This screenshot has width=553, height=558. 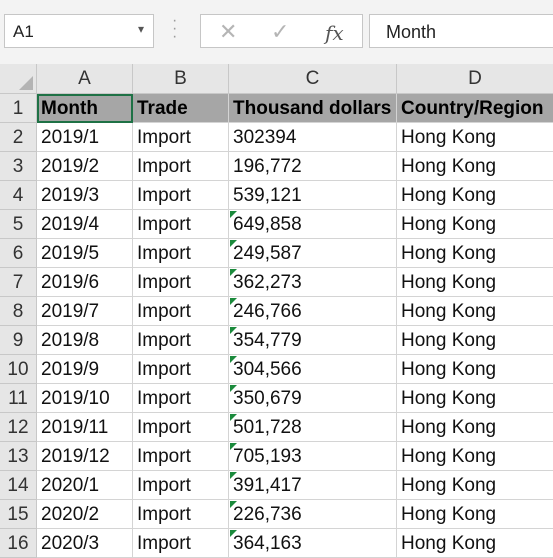 What do you see at coordinates (85, 514) in the screenshot?
I see `month-cell: 2020/2` at bounding box center [85, 514].